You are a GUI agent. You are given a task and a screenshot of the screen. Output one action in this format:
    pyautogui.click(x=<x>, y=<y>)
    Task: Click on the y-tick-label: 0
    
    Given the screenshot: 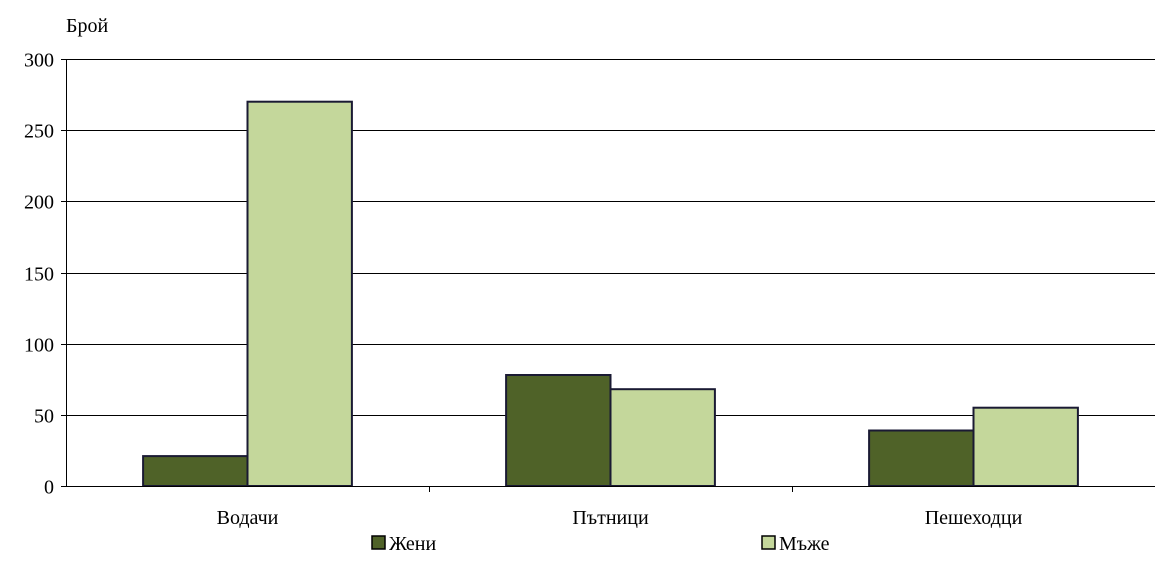 What is the action you would take?
    pyautogui.click(x=49, y=488)
    